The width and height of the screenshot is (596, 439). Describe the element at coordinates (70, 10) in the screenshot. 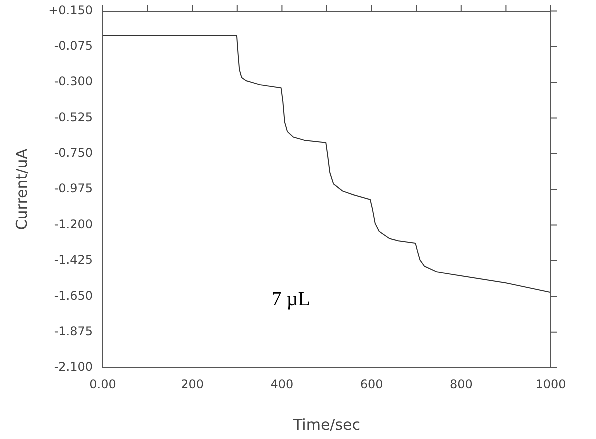

I see `y-tick-label: +0.150` at that location.